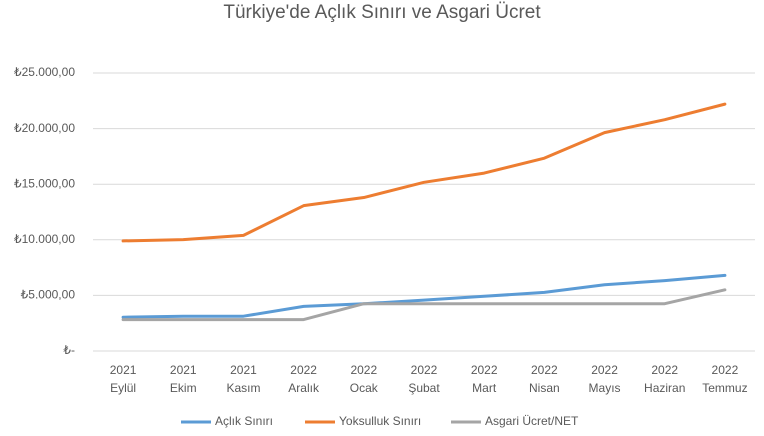  What do you see at coordinates (69, 350) in the screenshot?
I see `y-tick-label: ₺-` at bounding box center [69, 350].